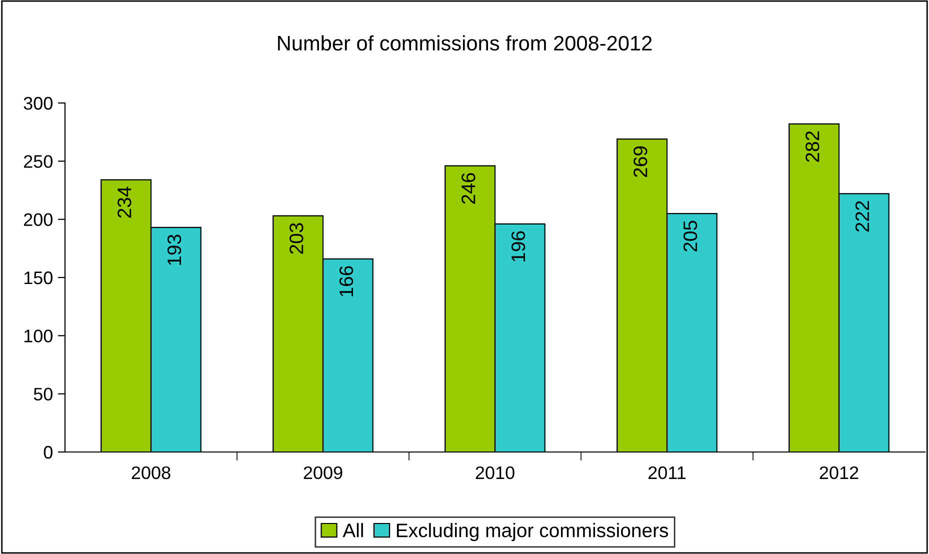 Image resolution: width=929 pixels, height=554 pixels. I want to click on x-tick-label: 2011, so click(667, 473).